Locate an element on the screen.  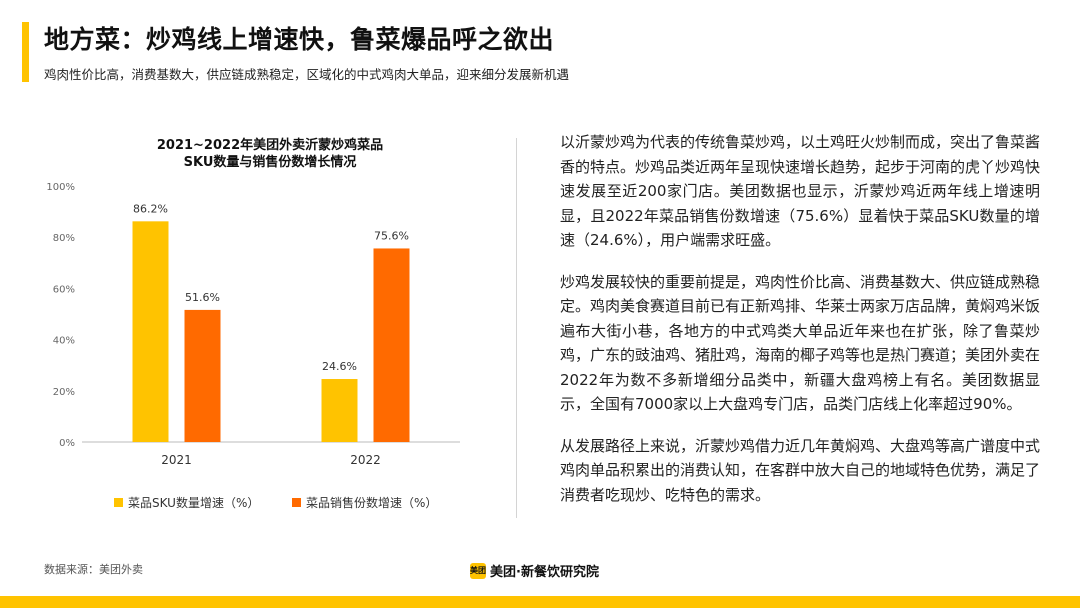
page-title: 地方菜：炒鸡线上增速快，鲁菜爆品呼之欲出 is located at coordinates (299, 39).